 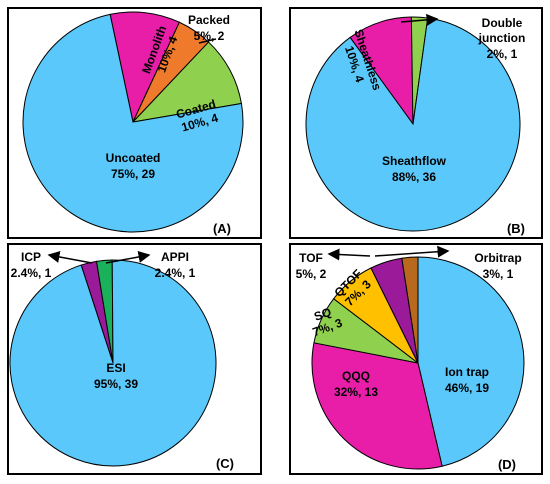 What do you see at coordinates (502, 38) in the screenshot?
I see `double-junction-label-2: junction` at bounding box center [502, 38].